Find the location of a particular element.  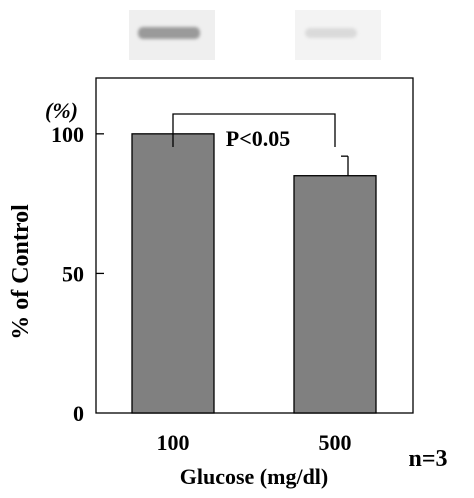

y-axis: 0 50 100 is located at coordinates (77, 274).